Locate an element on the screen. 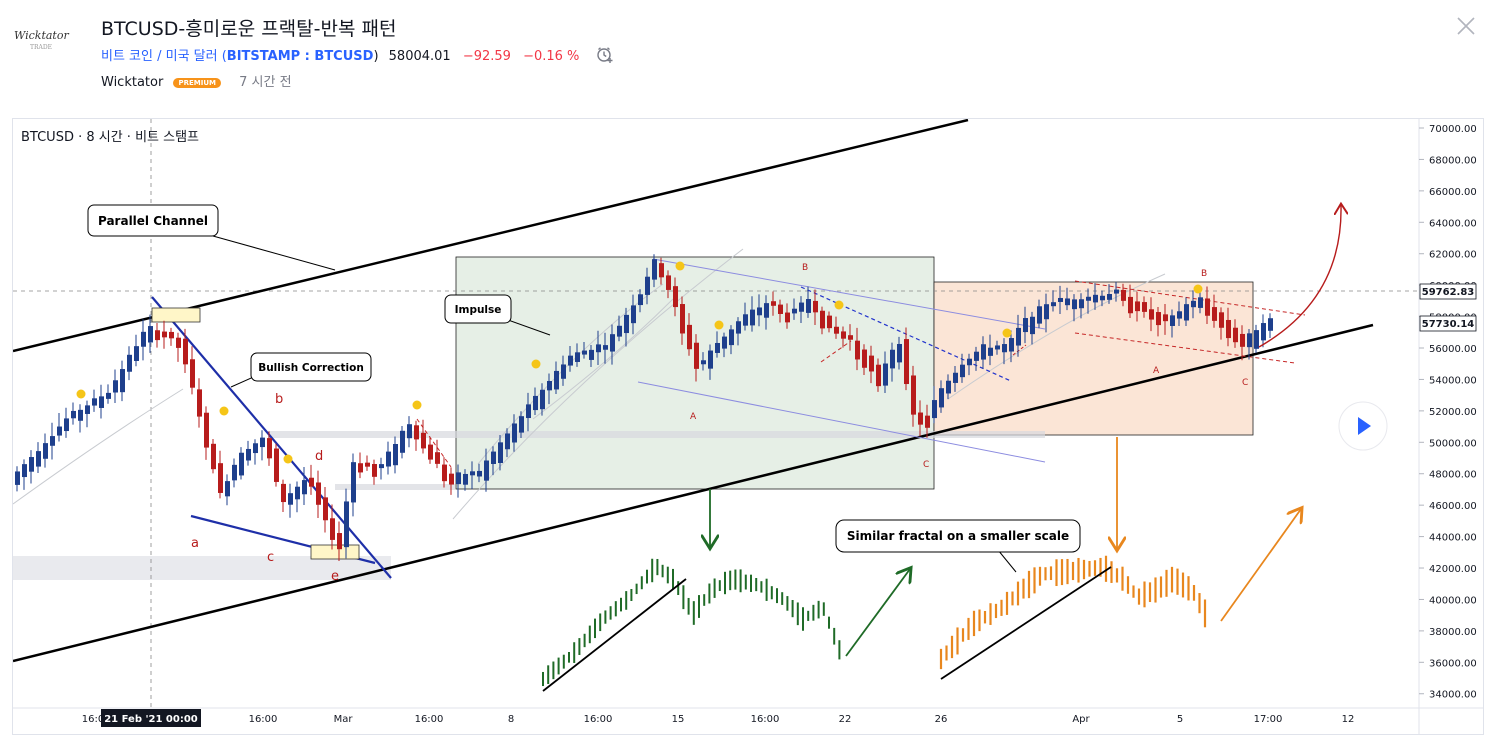 The image size is (1488, 738). y-tick-label: 36000.00 is located at coordinates (1453, 663).